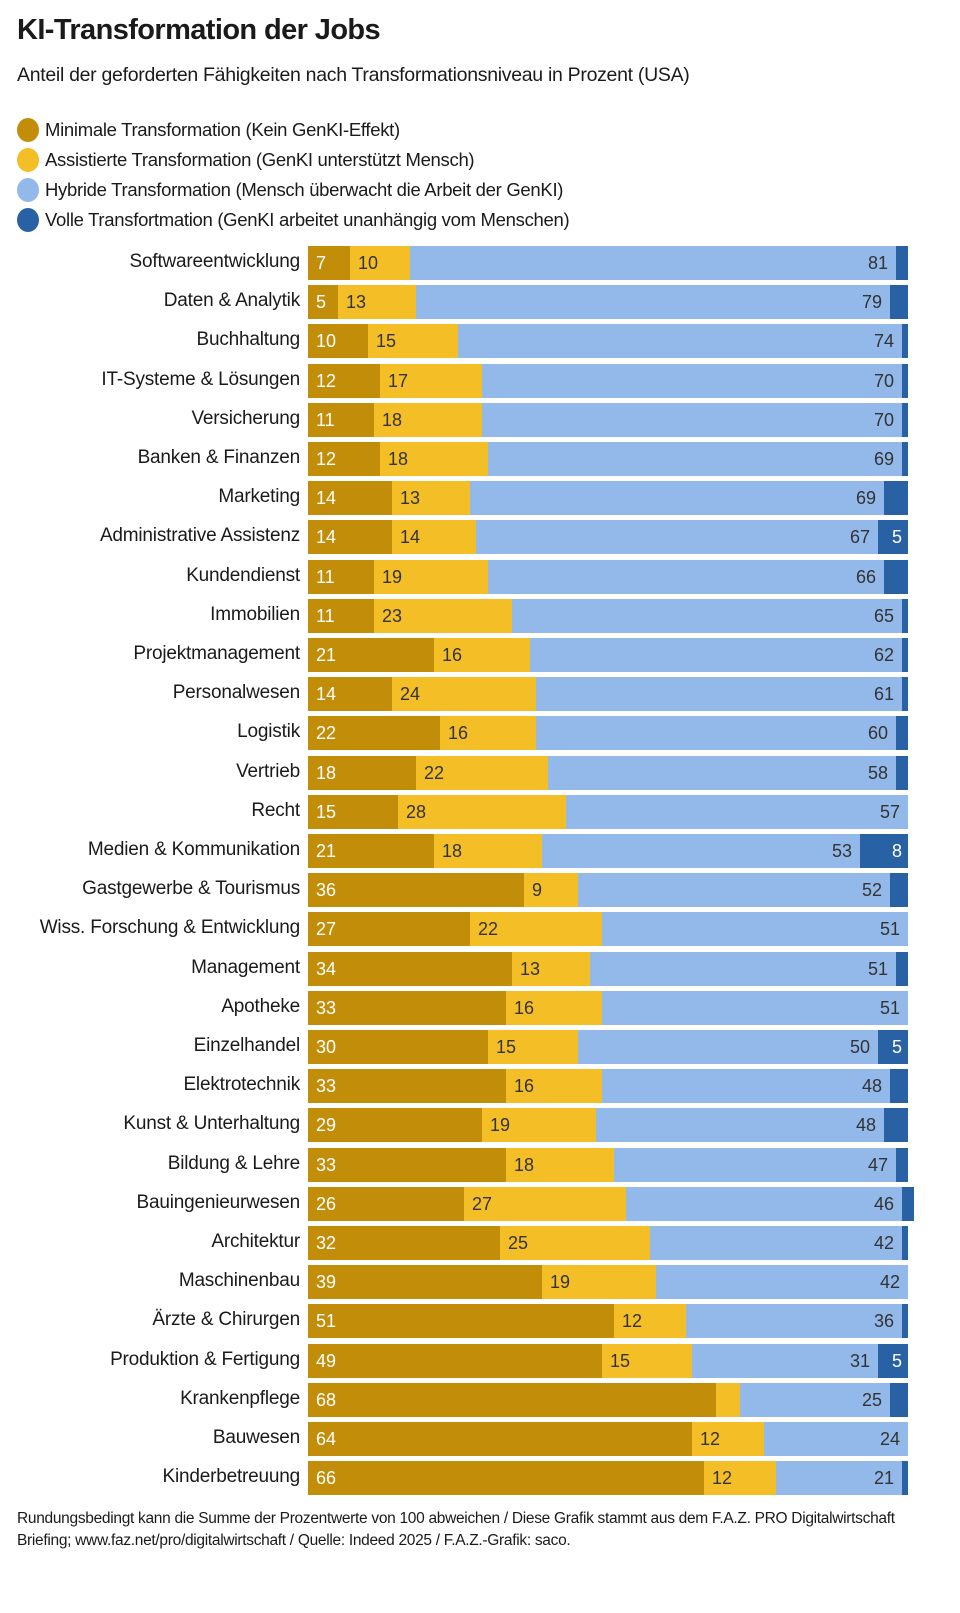 This screenshot has height=1613, width=960. I want to click on data-label-minimal: 30, so click(326, 1047).